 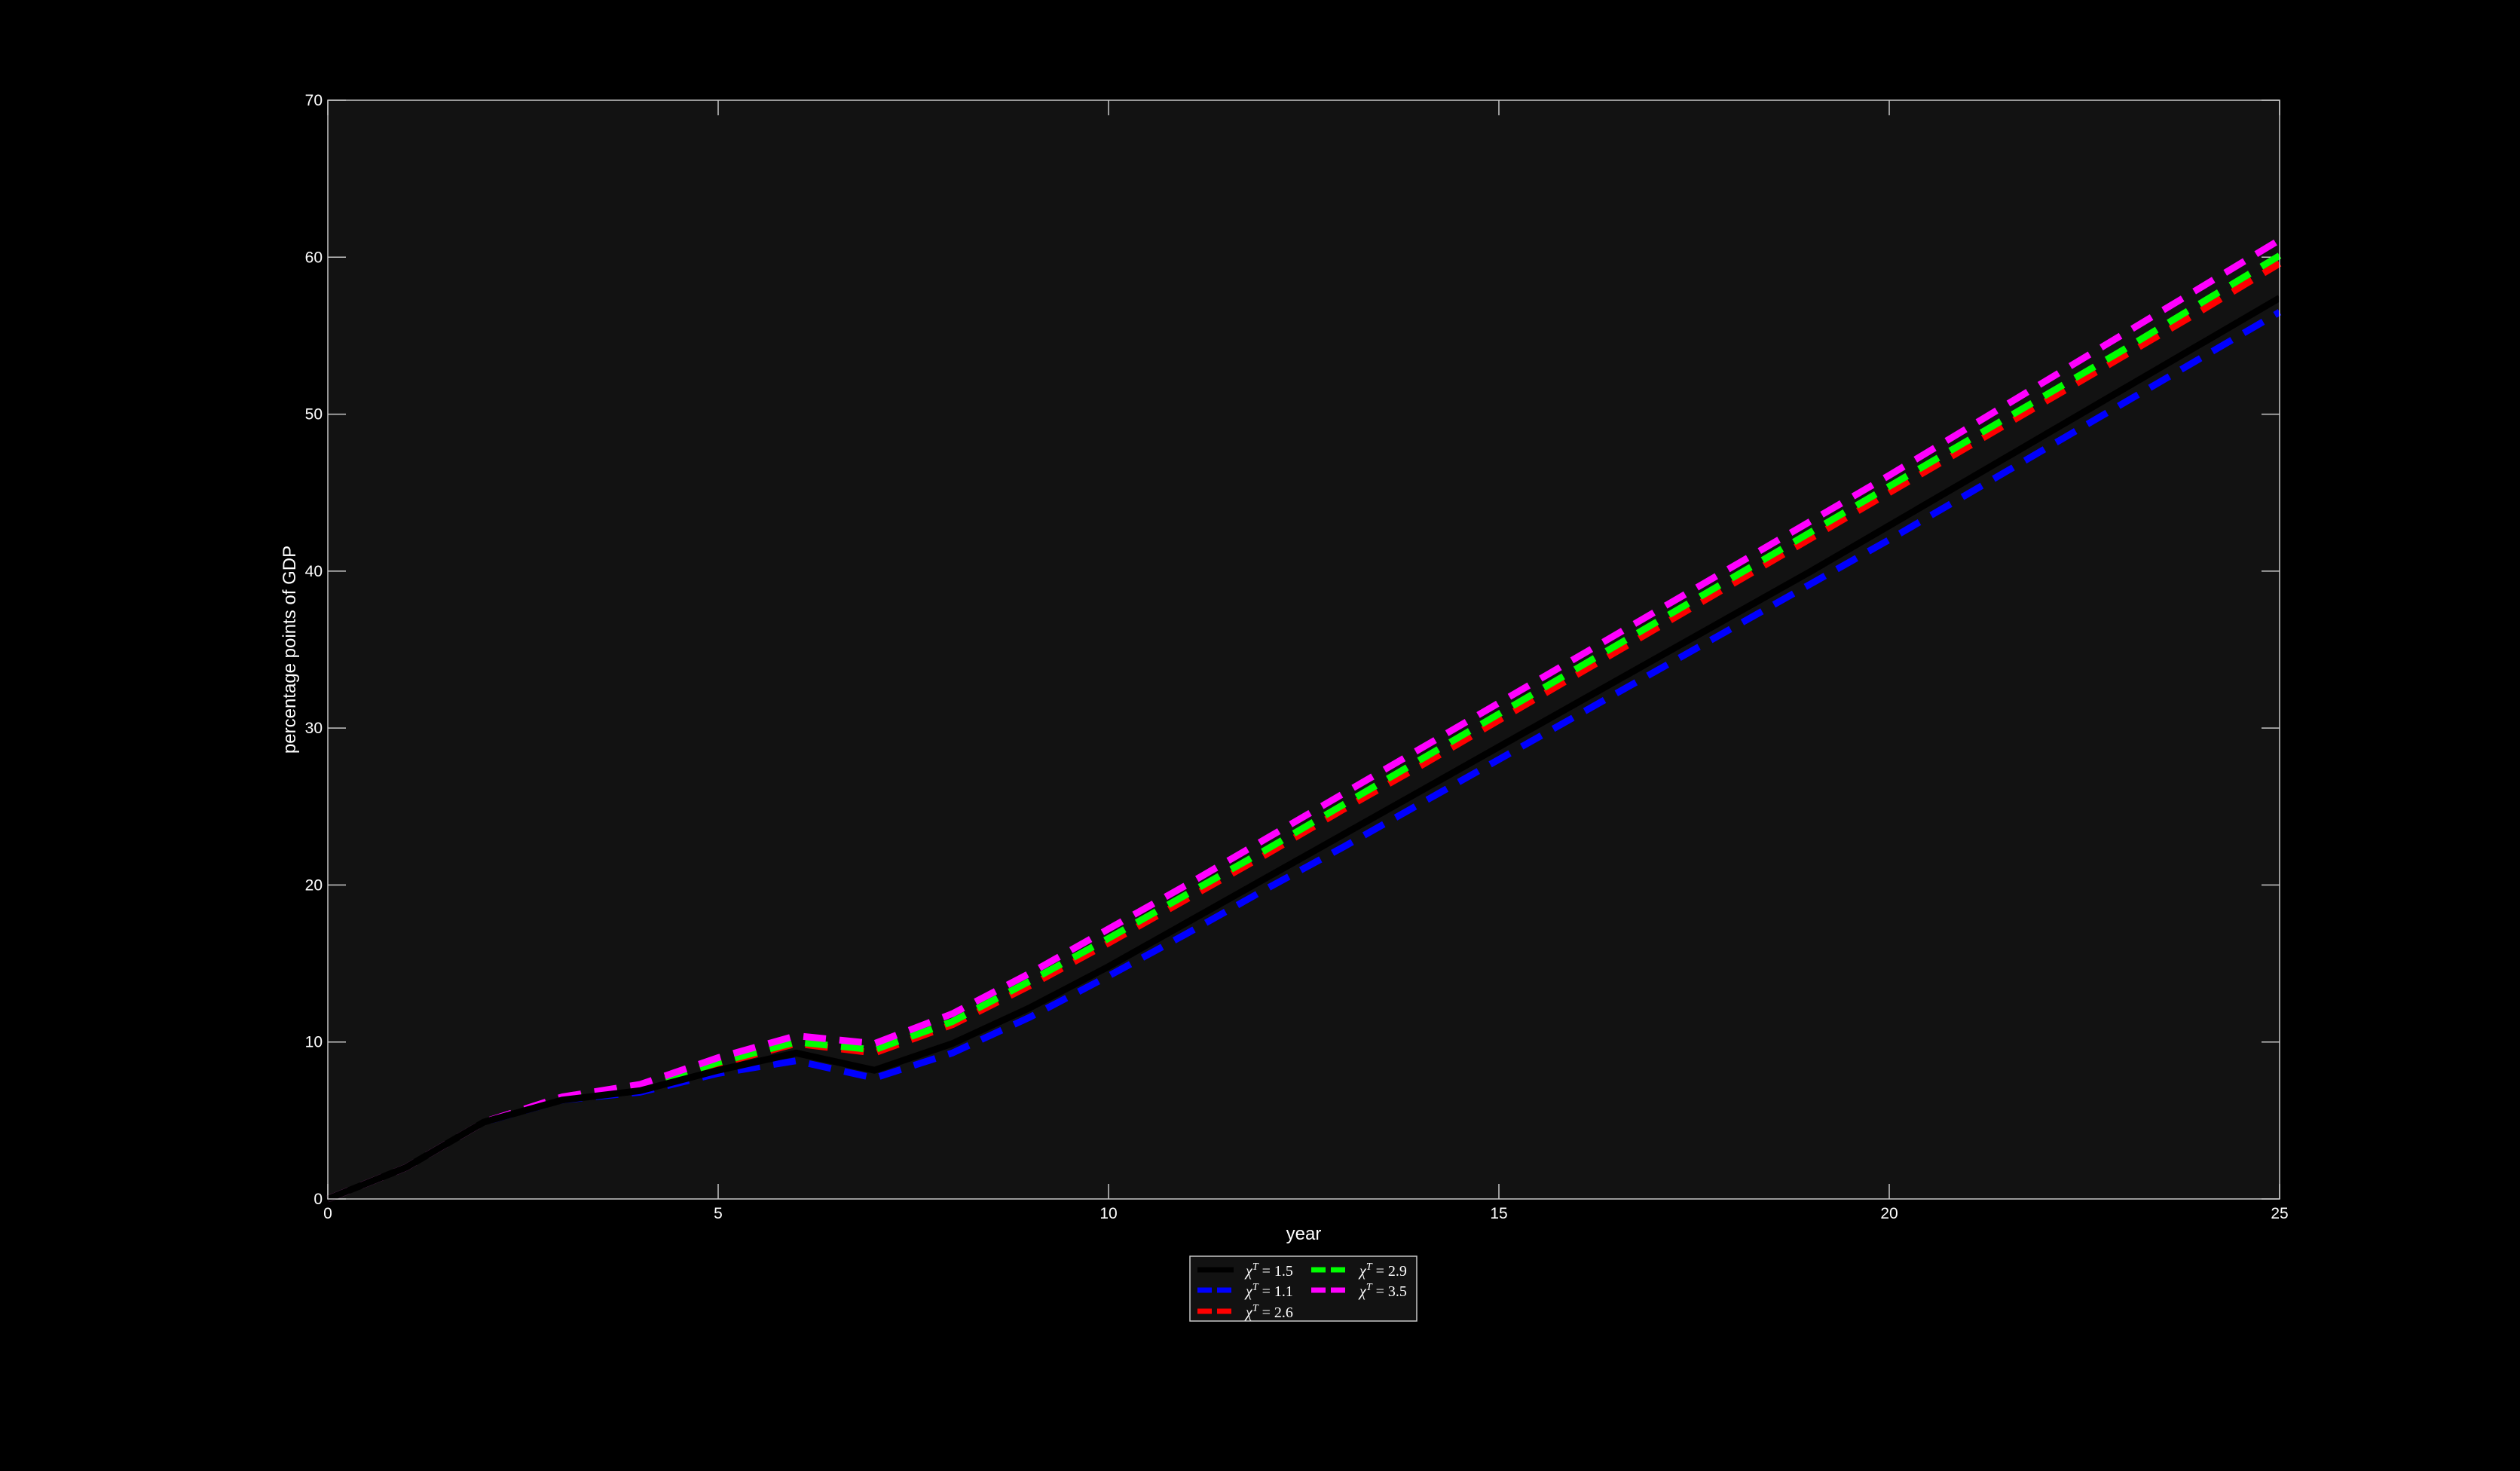 I want to click on y-tick-label: 20, so click(x=314, y=885).